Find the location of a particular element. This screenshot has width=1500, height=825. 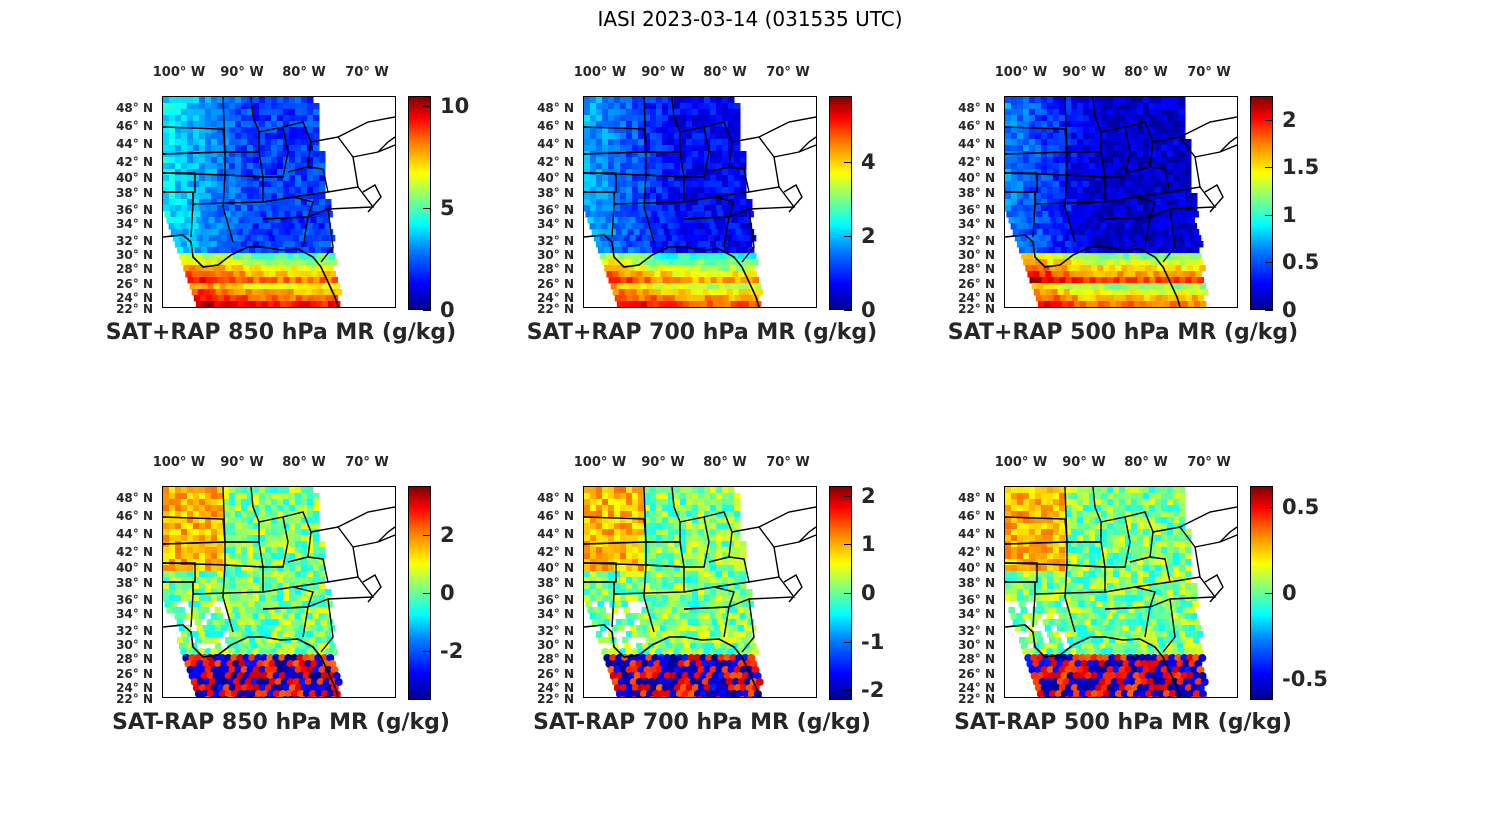

latitude-label: 46° N is located at coordinates (976, 126).